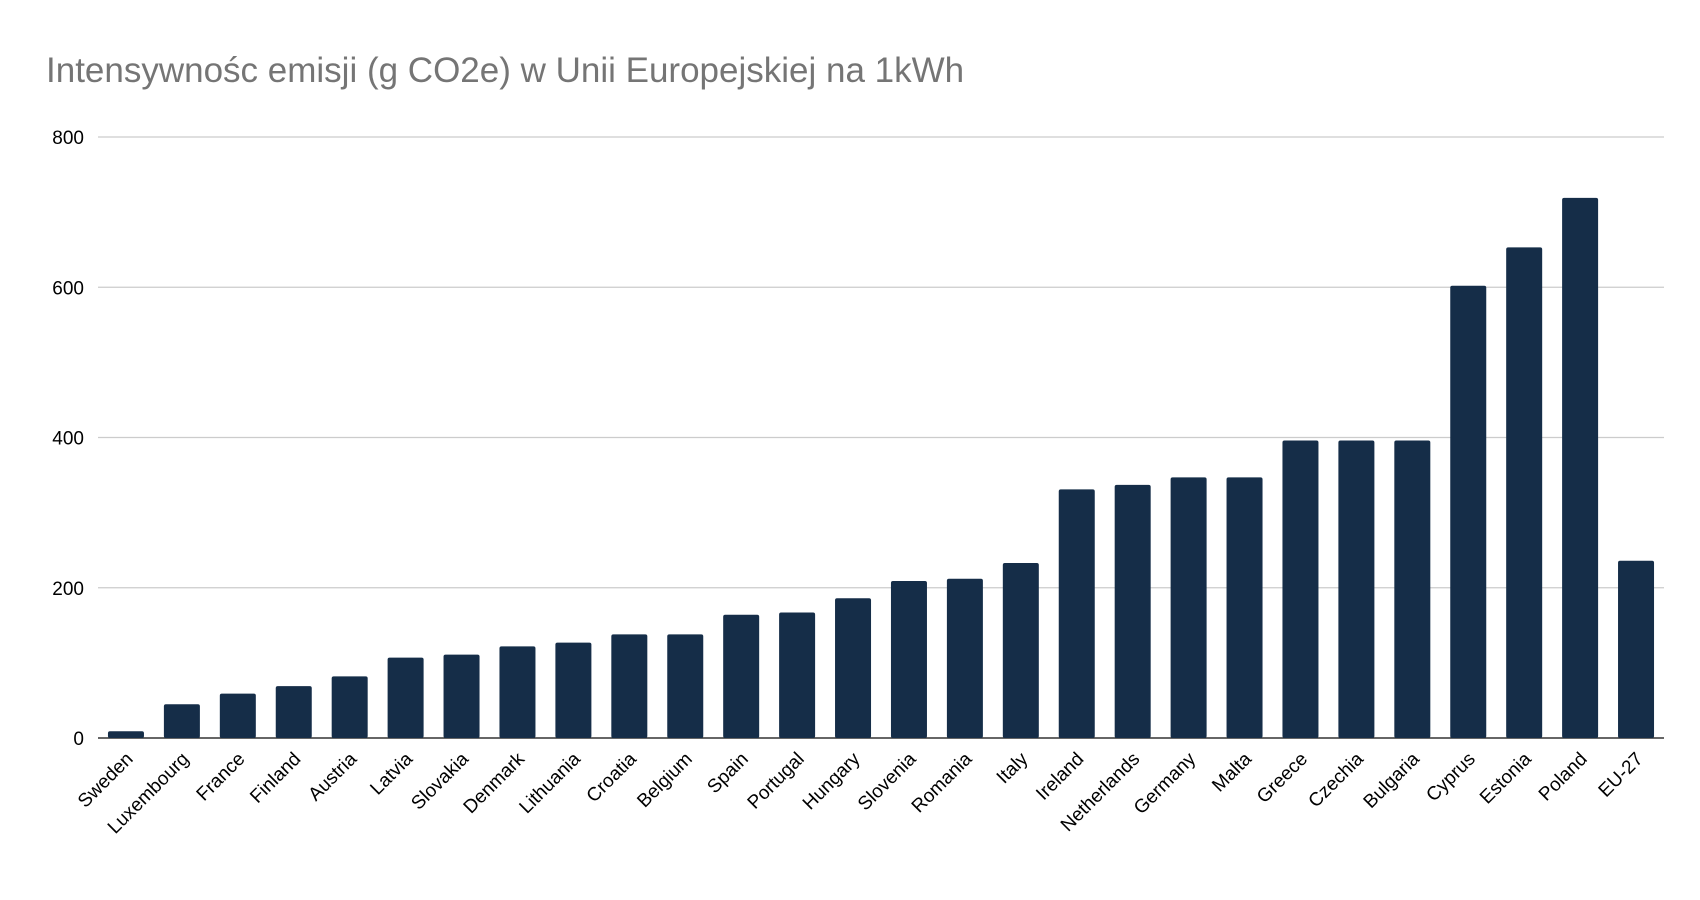 The image size is (1700, 900). Describe the element at coordinates (612, 777) in the screenshot. I see `x-tick-label: Croatia` at that location.